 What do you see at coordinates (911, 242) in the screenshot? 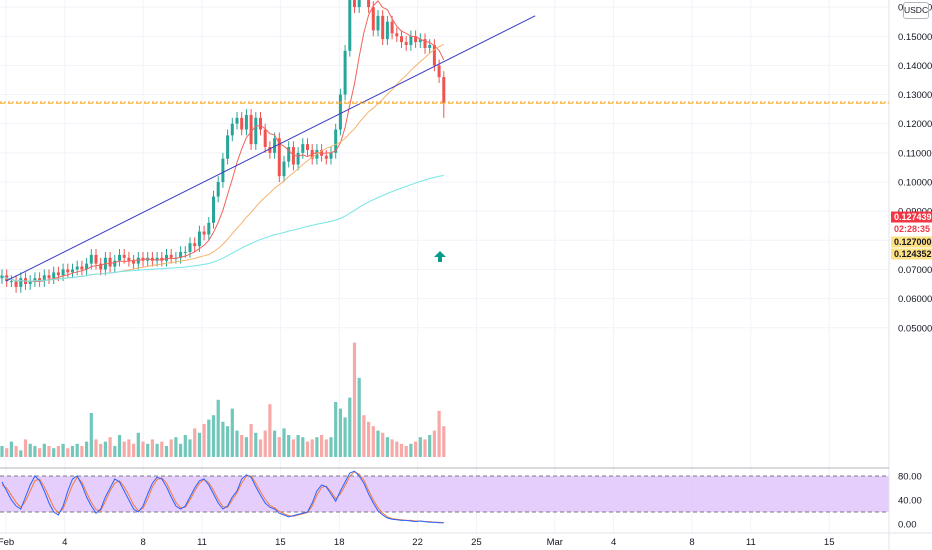
I see `price-badge` at bounding box center [911, 242].